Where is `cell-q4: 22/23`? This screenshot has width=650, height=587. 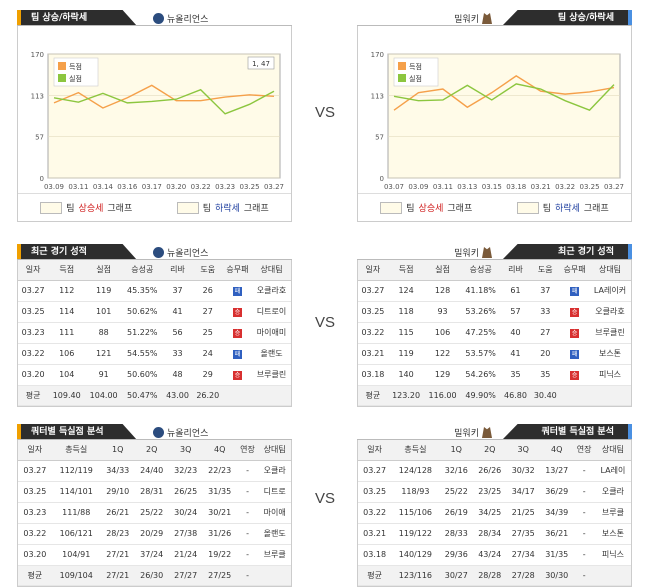 cell-q4: 22/23 is located at coordinates (219, 471).